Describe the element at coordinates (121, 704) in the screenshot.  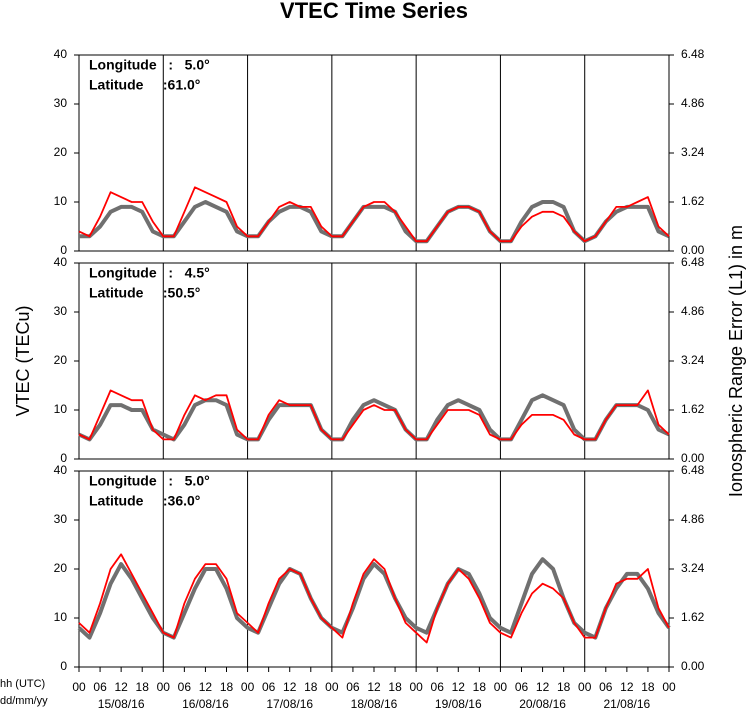
I see `date-label: 15/08/16` at that location.